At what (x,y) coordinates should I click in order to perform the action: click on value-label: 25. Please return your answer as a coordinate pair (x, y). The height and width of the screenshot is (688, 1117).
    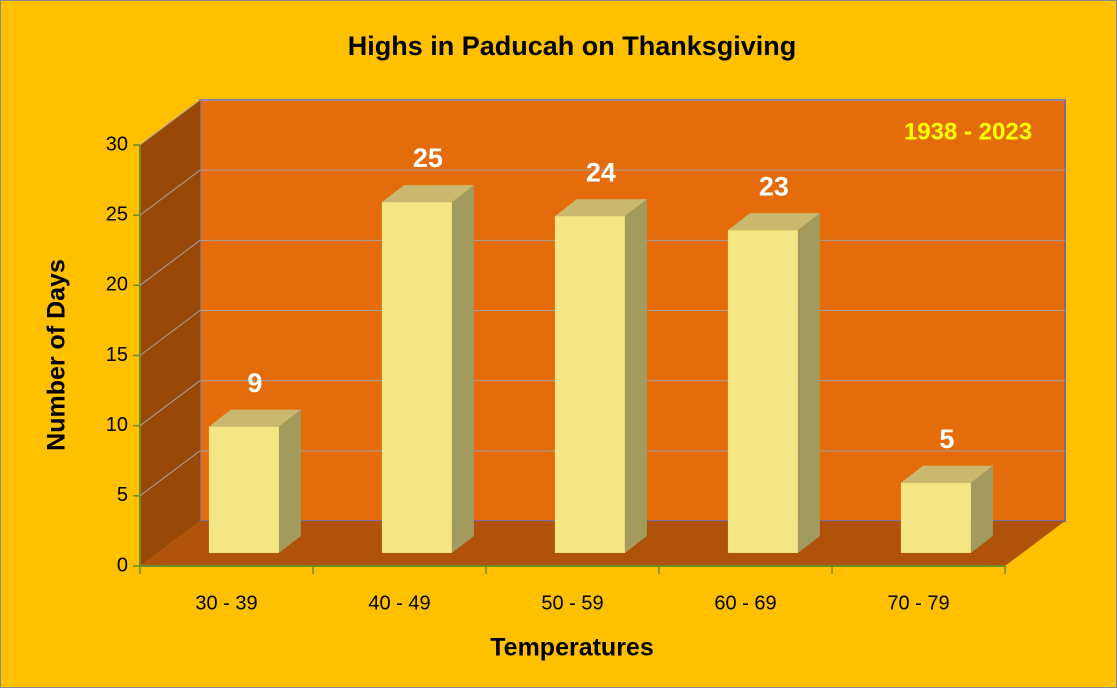
    Looking at the image, I should click on (428, 158).